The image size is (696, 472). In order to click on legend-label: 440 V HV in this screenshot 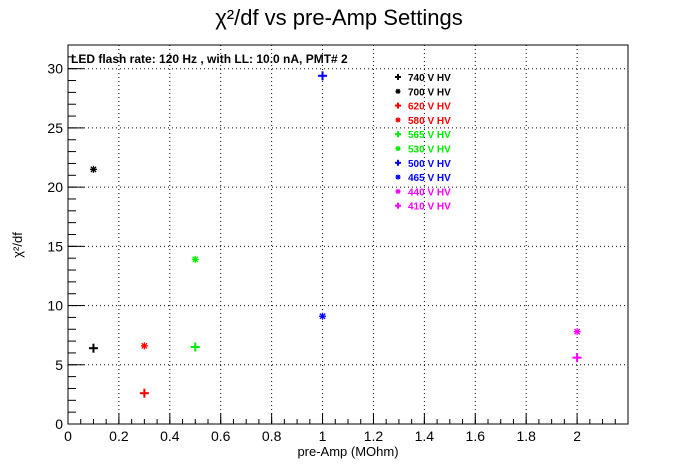, I will do `click(429, 192)`.